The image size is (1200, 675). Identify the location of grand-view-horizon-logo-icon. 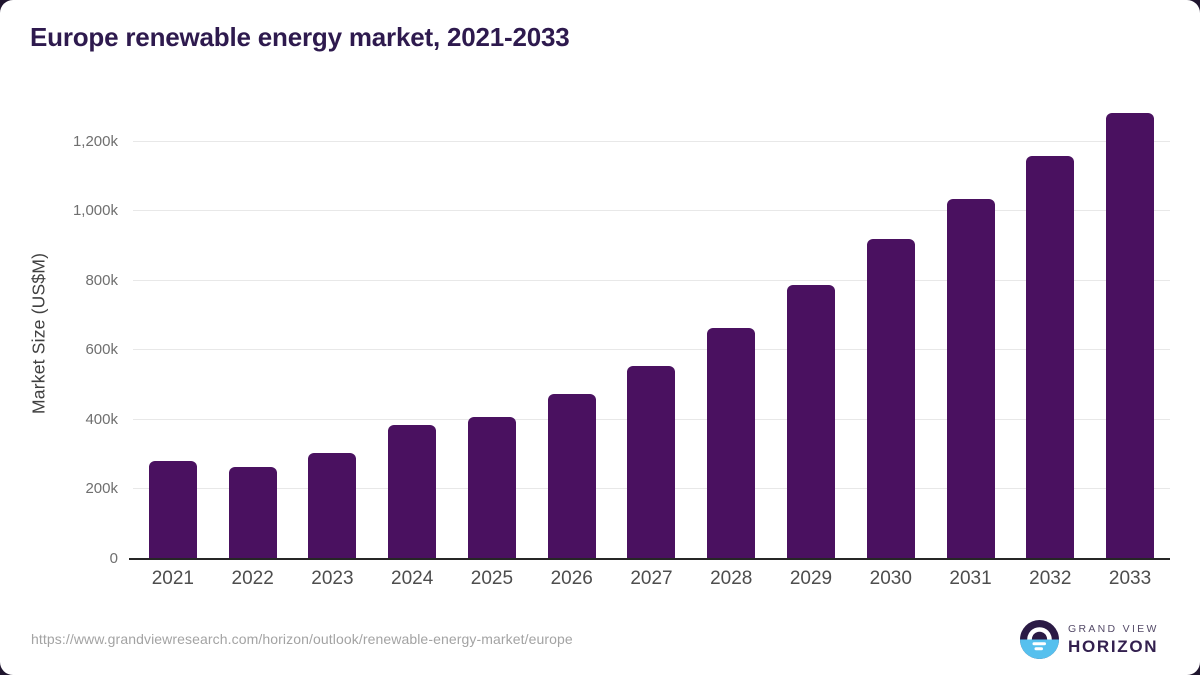
(1039, 639).